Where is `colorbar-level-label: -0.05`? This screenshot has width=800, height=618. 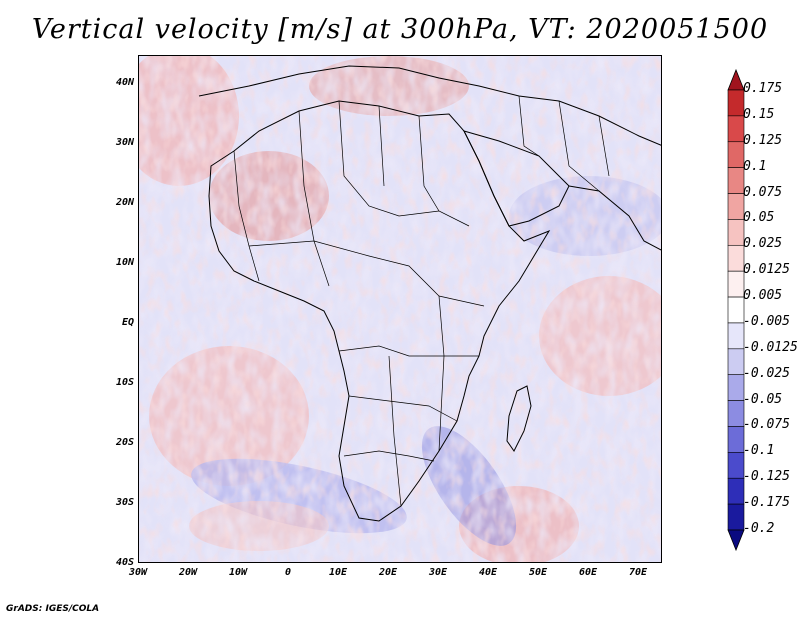
colorbar-level-label: -0.05 is located at coordinates (763, 399).